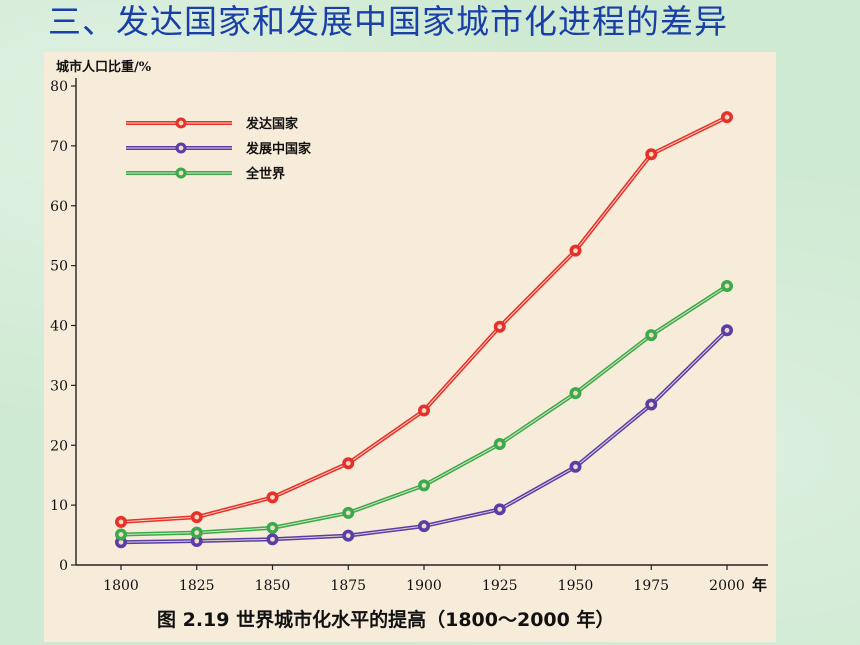  What do you see at coordinates (63, 566) in the screenshot?
I see `y-tick-label: 0` at bounding box center [63, 566].